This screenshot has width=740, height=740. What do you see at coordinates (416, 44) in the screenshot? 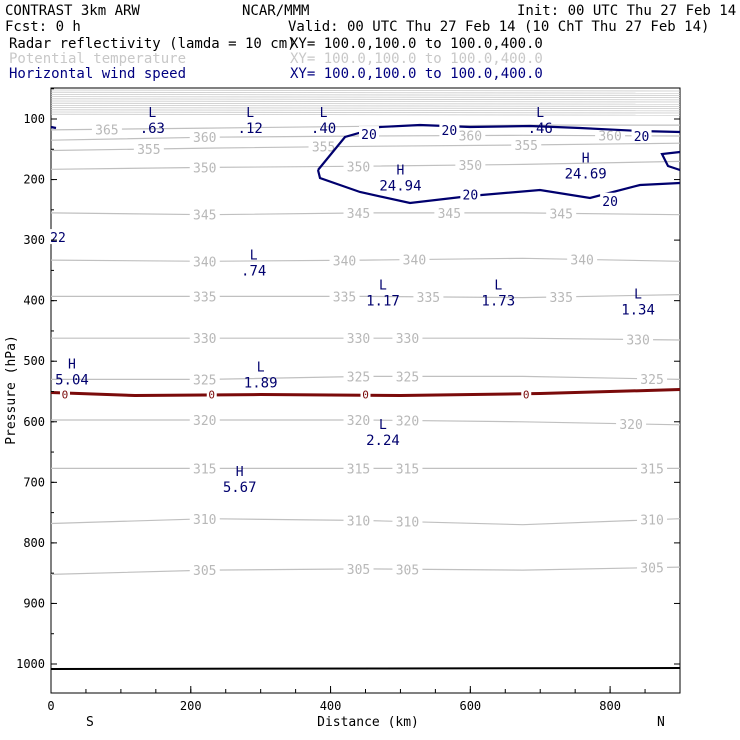
I see `field-reflectivity-xy: XY= 100.0,100.0 to 100.0,400.0` at bounding box center [416, 44].